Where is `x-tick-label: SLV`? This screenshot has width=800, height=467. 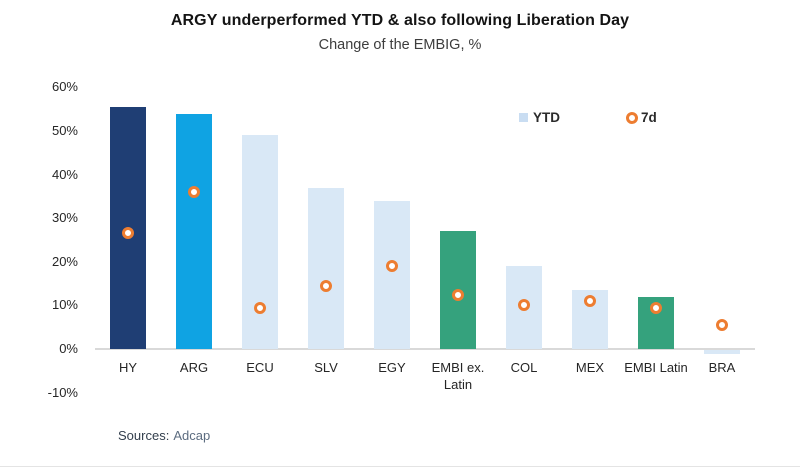 x-tick-label: SLV is located at coordinates (326, 367).